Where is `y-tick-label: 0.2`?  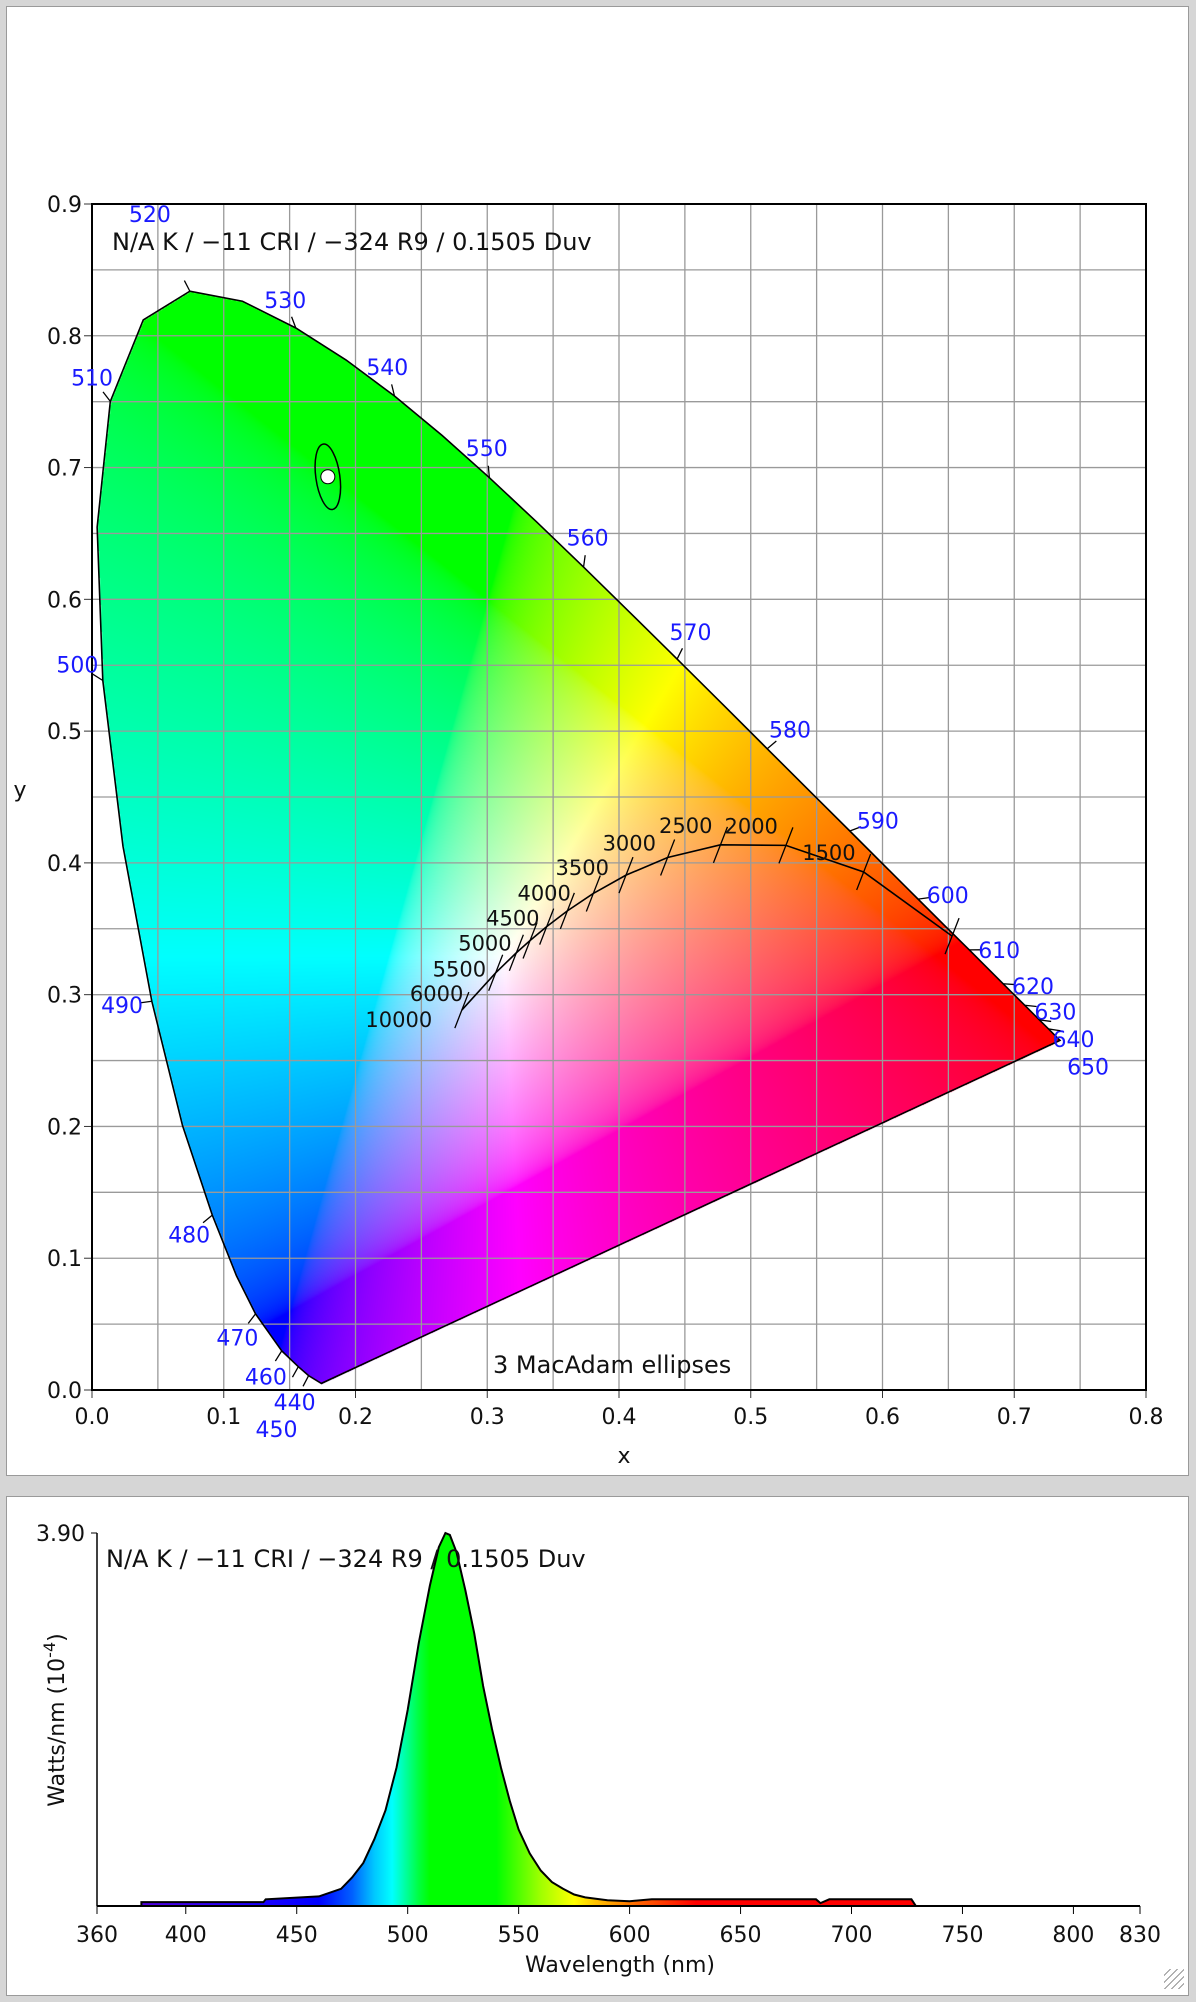 y-tick-label: 0.2 is located at coordinates (64, 1127).